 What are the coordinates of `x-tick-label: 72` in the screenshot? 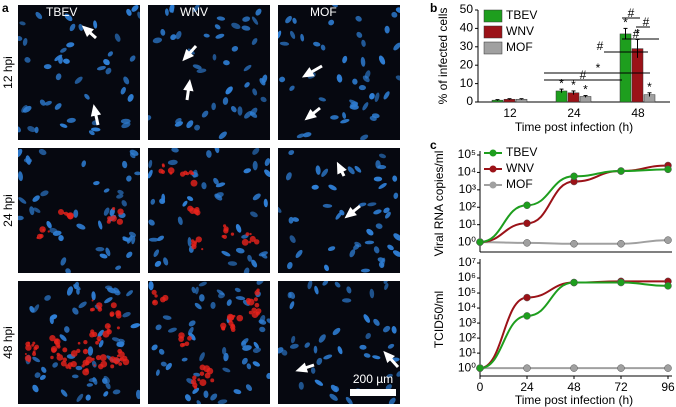 It's located at (621, 387).